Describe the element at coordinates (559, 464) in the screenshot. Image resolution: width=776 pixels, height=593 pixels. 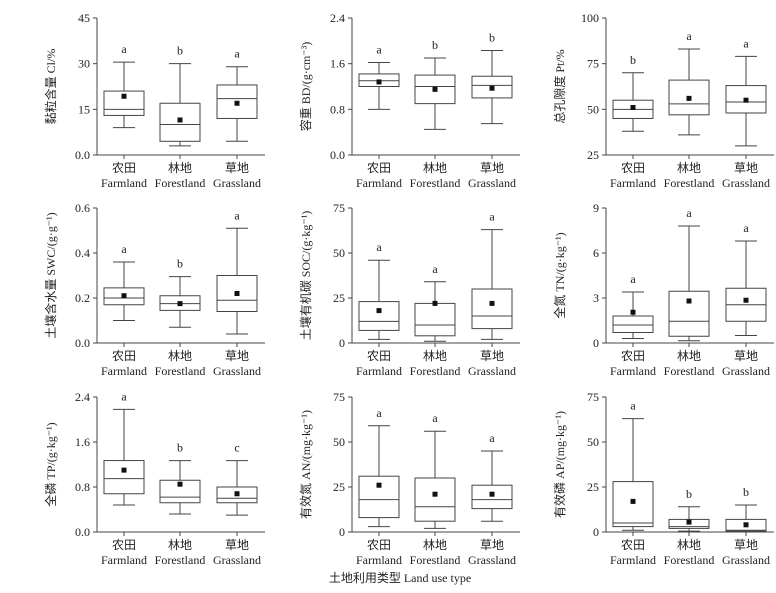
I see `y-axis-label: 有效磷 AP/(mg·kg⁻¹)` at that location.